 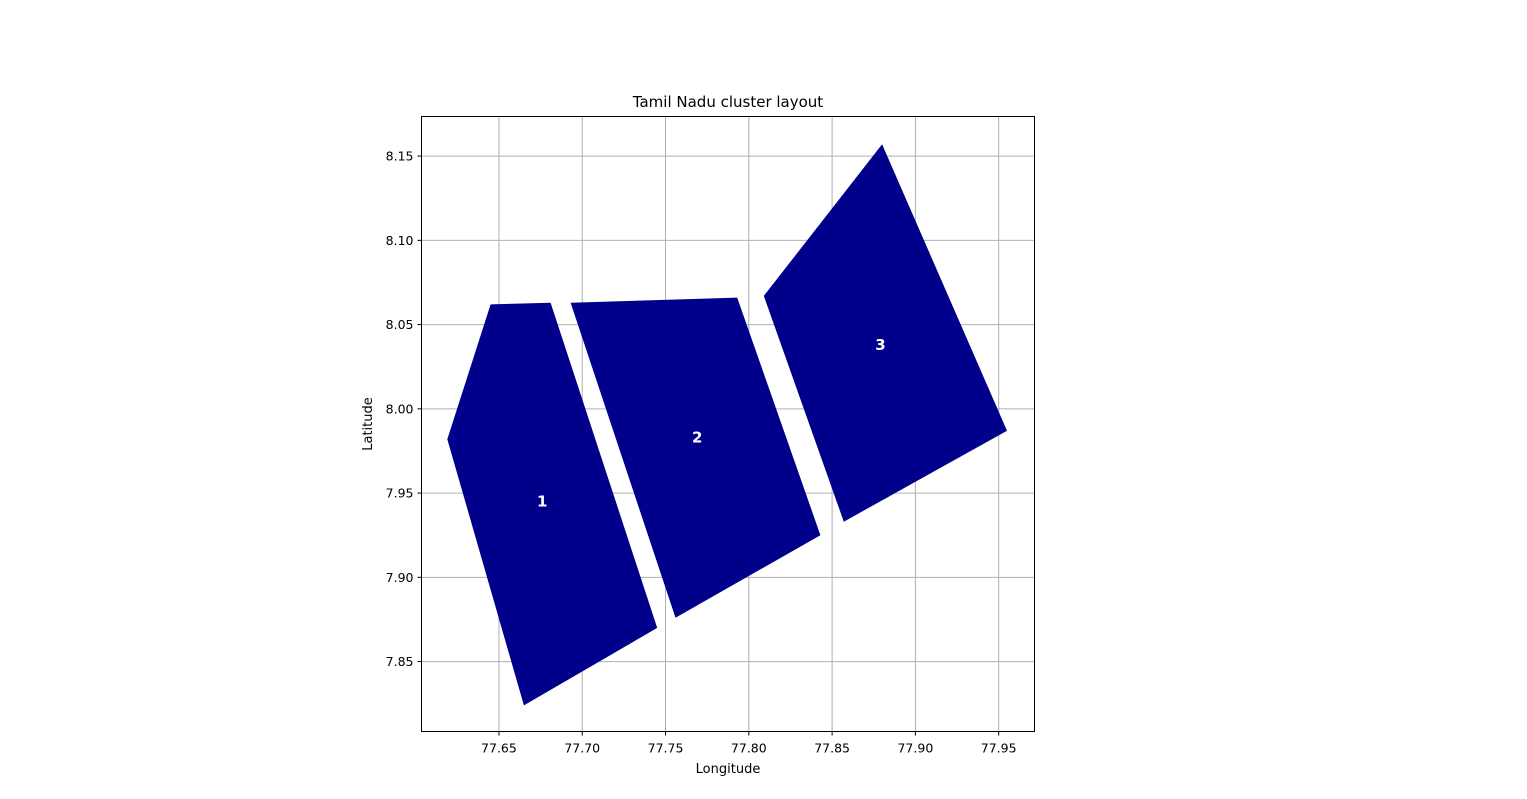 I want to click on x-axis-label: Longitude, so click(x=728, y=769).